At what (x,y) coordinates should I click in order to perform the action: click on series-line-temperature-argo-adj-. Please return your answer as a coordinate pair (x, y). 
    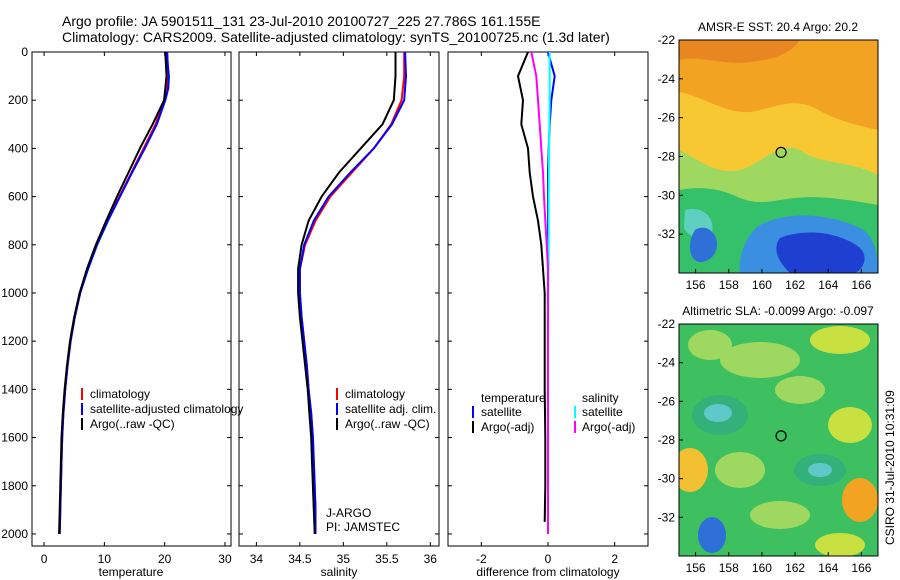
    Looking at the image, I should click on (531, 287).